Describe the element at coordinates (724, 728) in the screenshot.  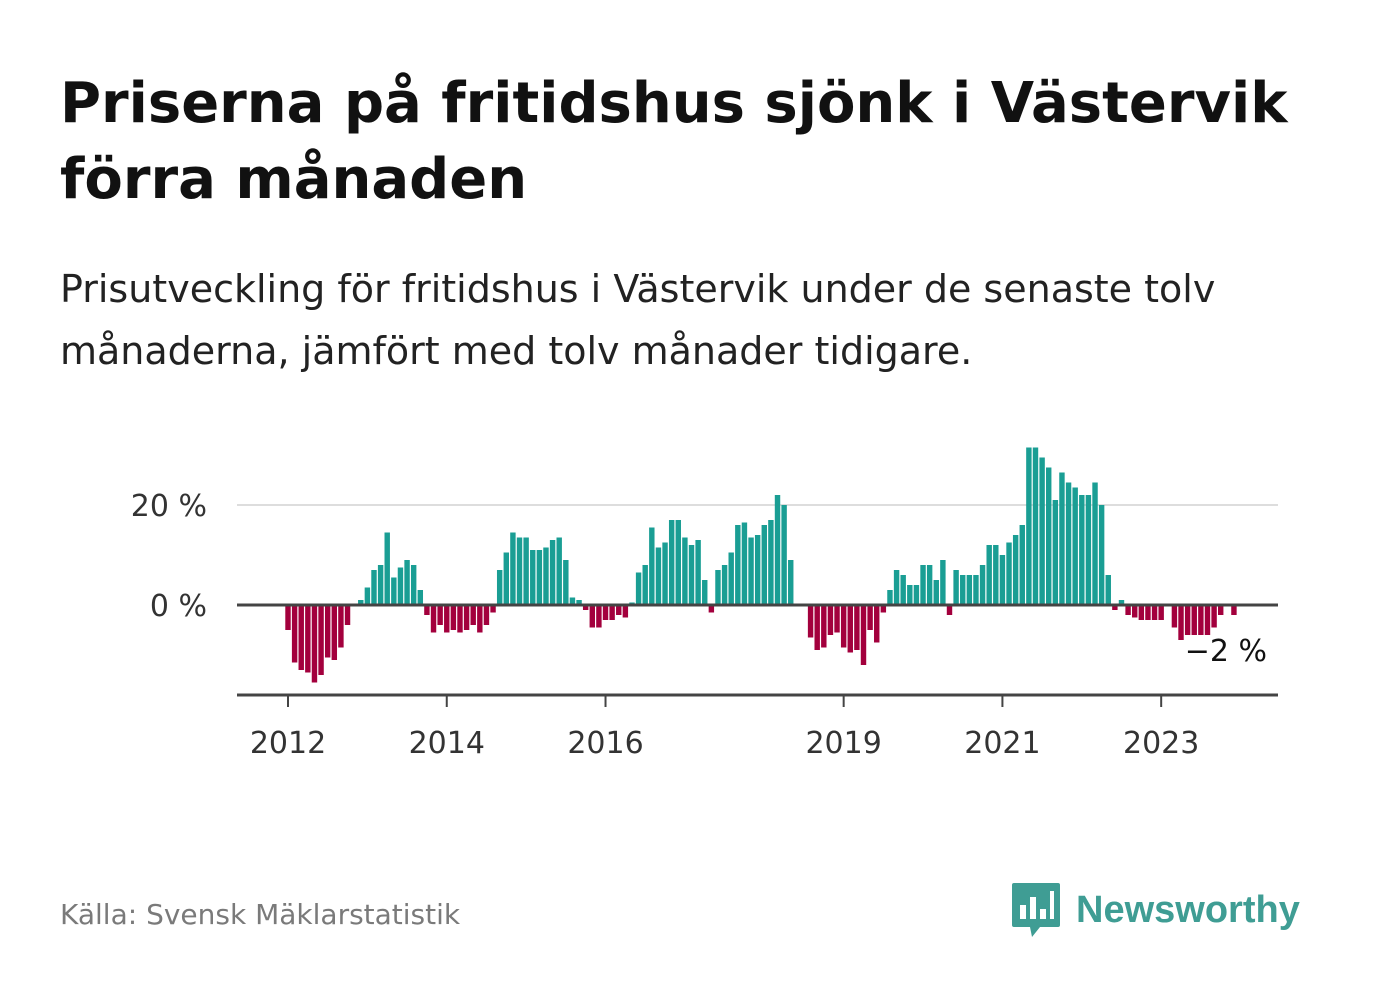
I see `x-axis-ticks: 2012 2014 2016 2019 2021 2023` at that location.